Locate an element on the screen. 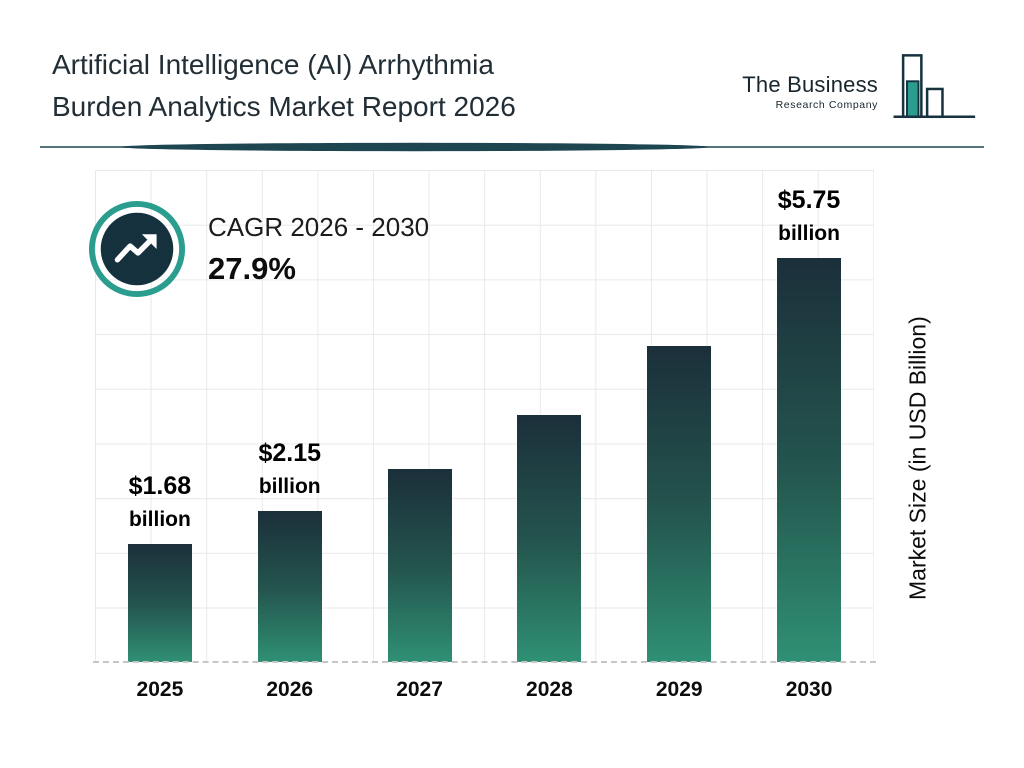 This screenshot has width=1024, height=768. divider-line is located at coordinates (512, 147).